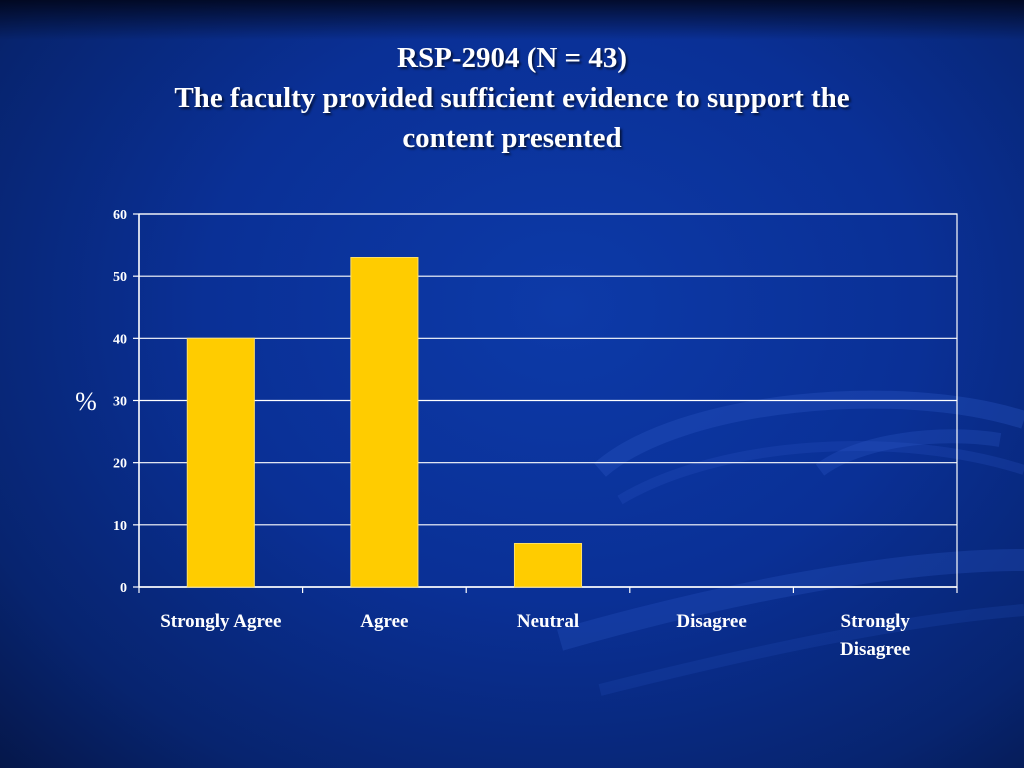  Describe the element at coordinates (220, 621) in the screenshot. I see `x-category-label: Strongly Agree` at that location.